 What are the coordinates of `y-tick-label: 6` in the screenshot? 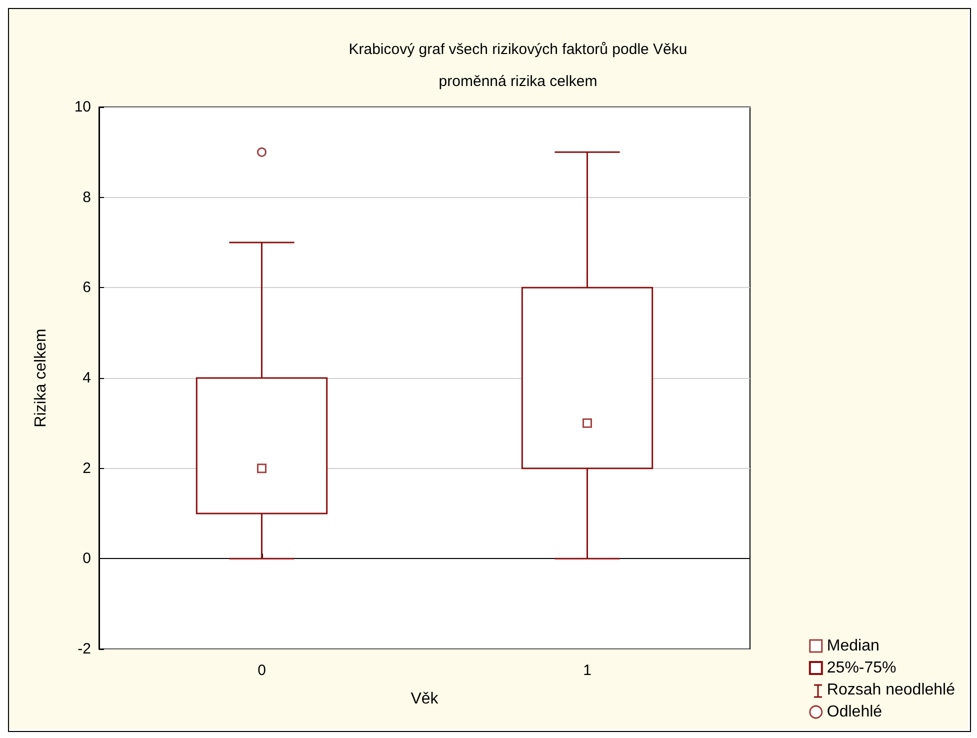 It's located at (86, 287).